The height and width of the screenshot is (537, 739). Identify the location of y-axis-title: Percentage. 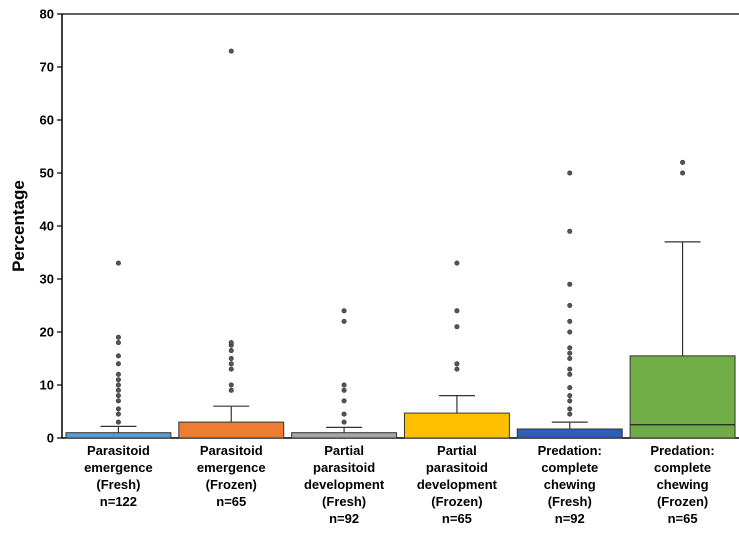
(18, 226).